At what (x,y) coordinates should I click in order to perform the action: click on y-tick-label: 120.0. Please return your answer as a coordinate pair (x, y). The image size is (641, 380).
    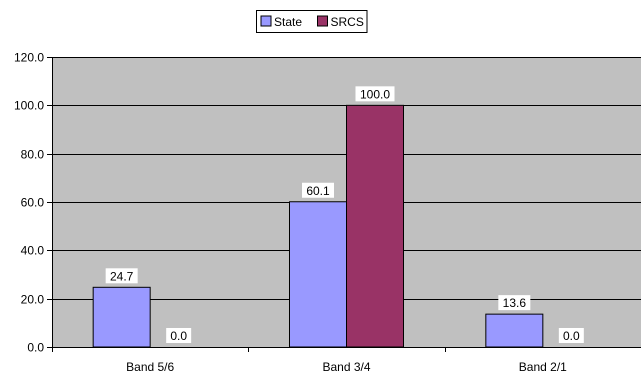
    Looking at the image, I should click on (29, 58).